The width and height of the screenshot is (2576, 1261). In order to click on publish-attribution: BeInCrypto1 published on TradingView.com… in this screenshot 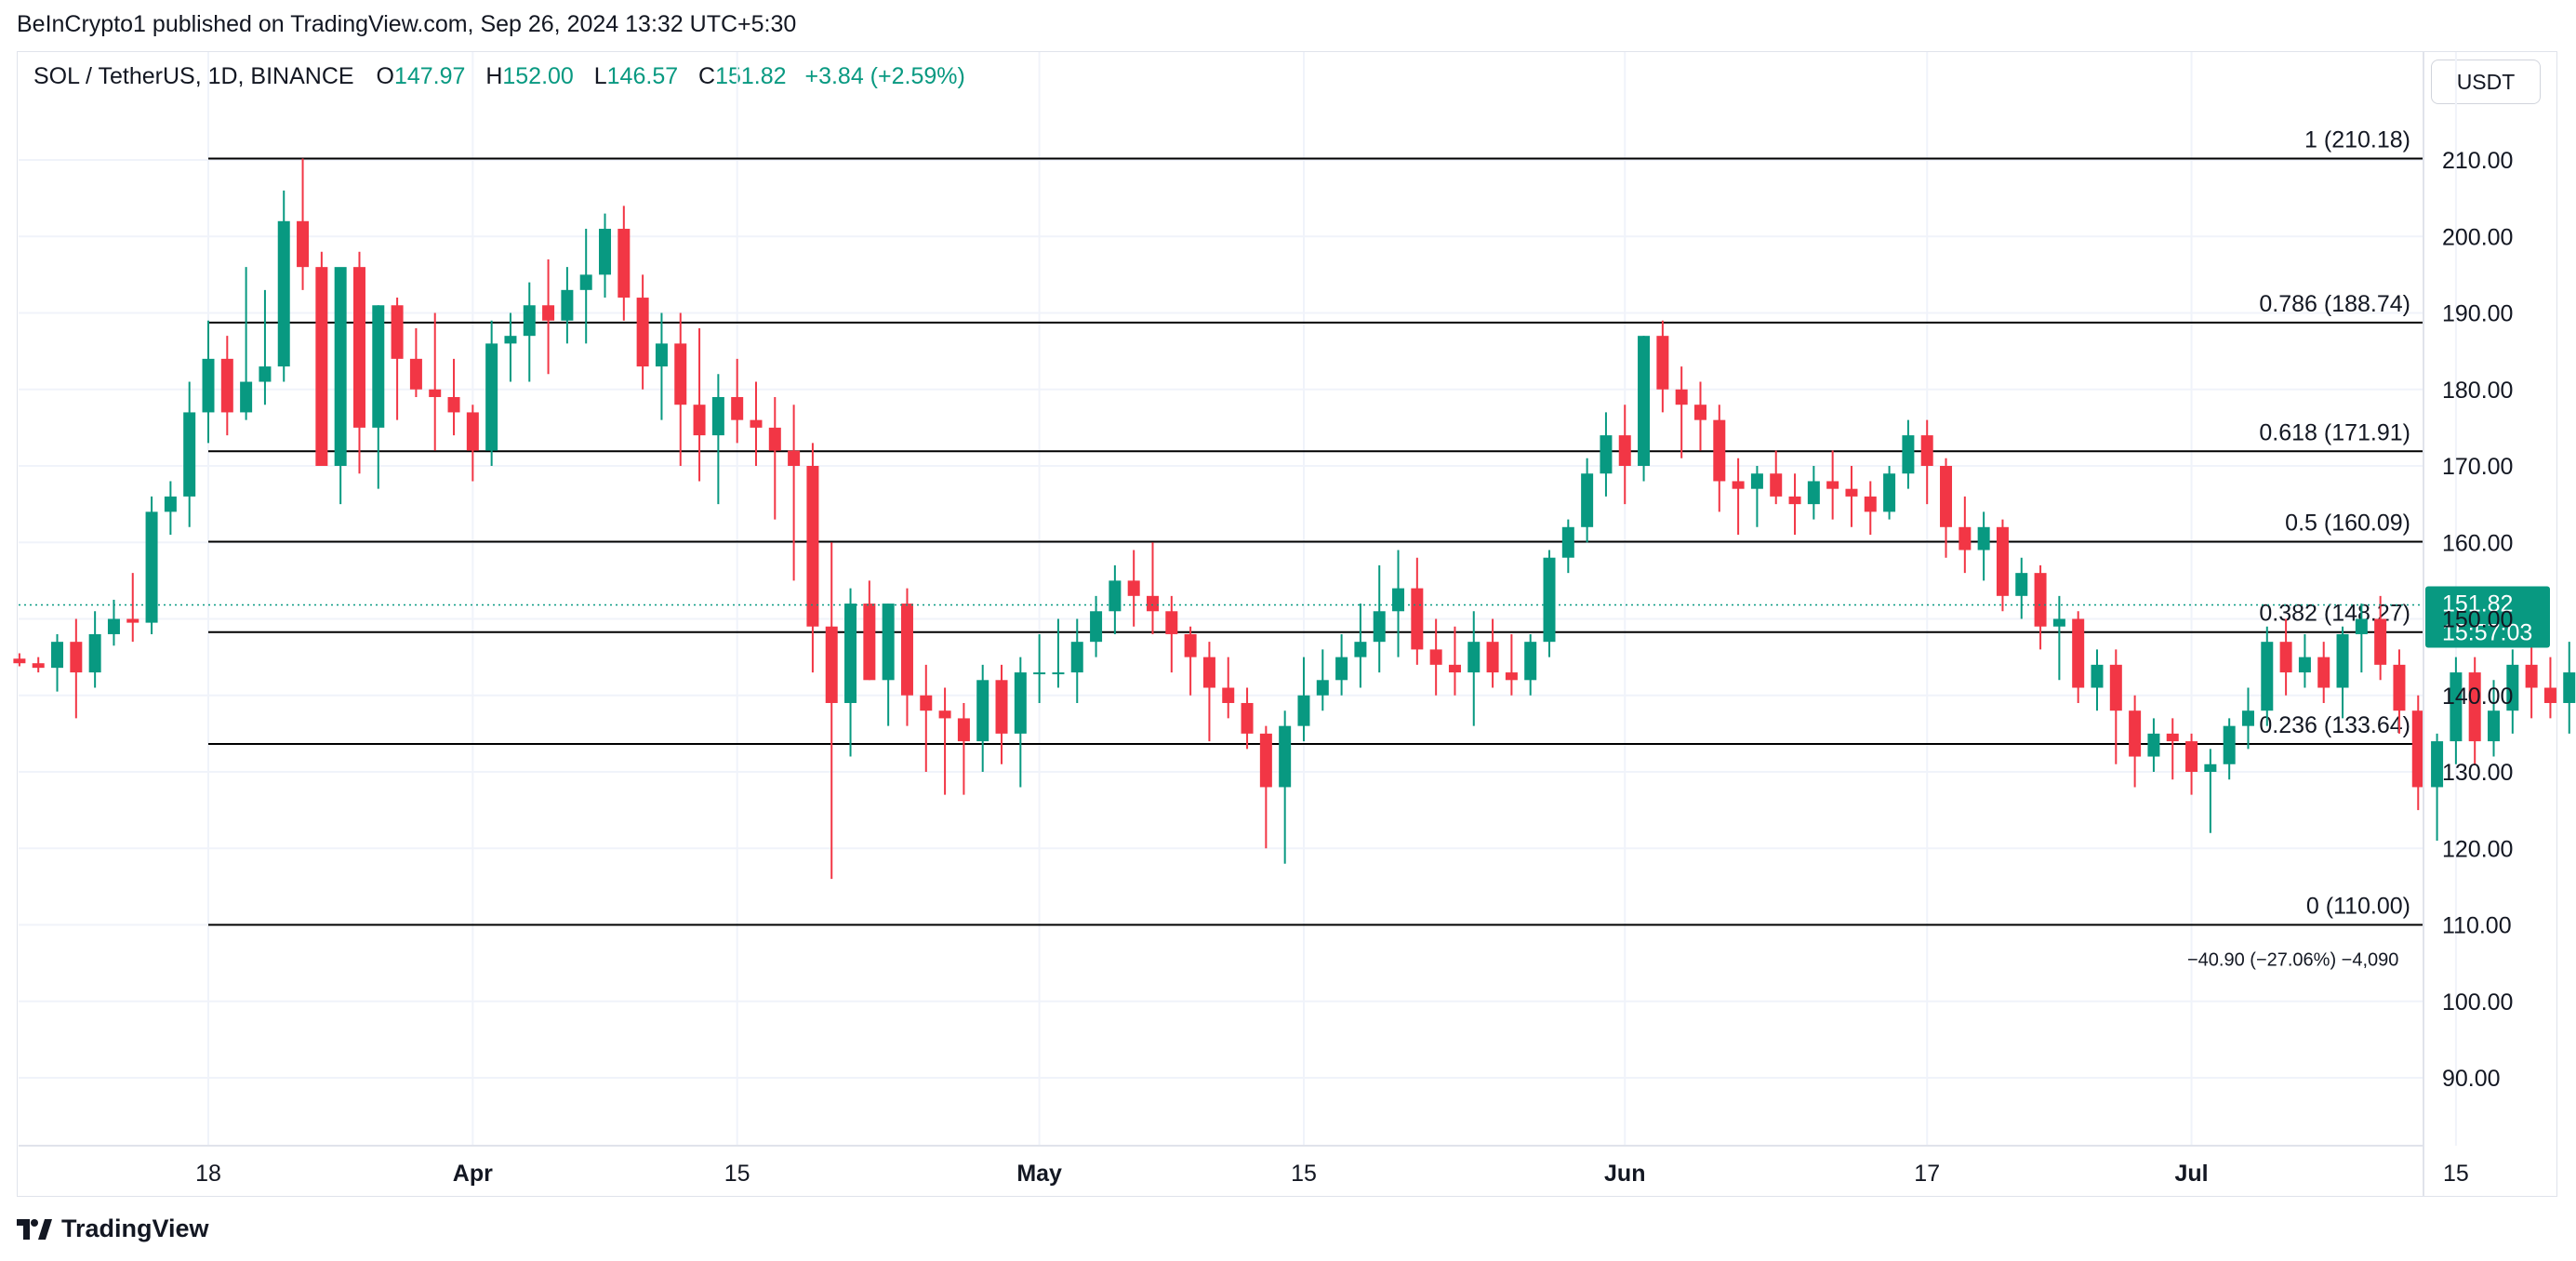, I will do `click(407, 24)`.